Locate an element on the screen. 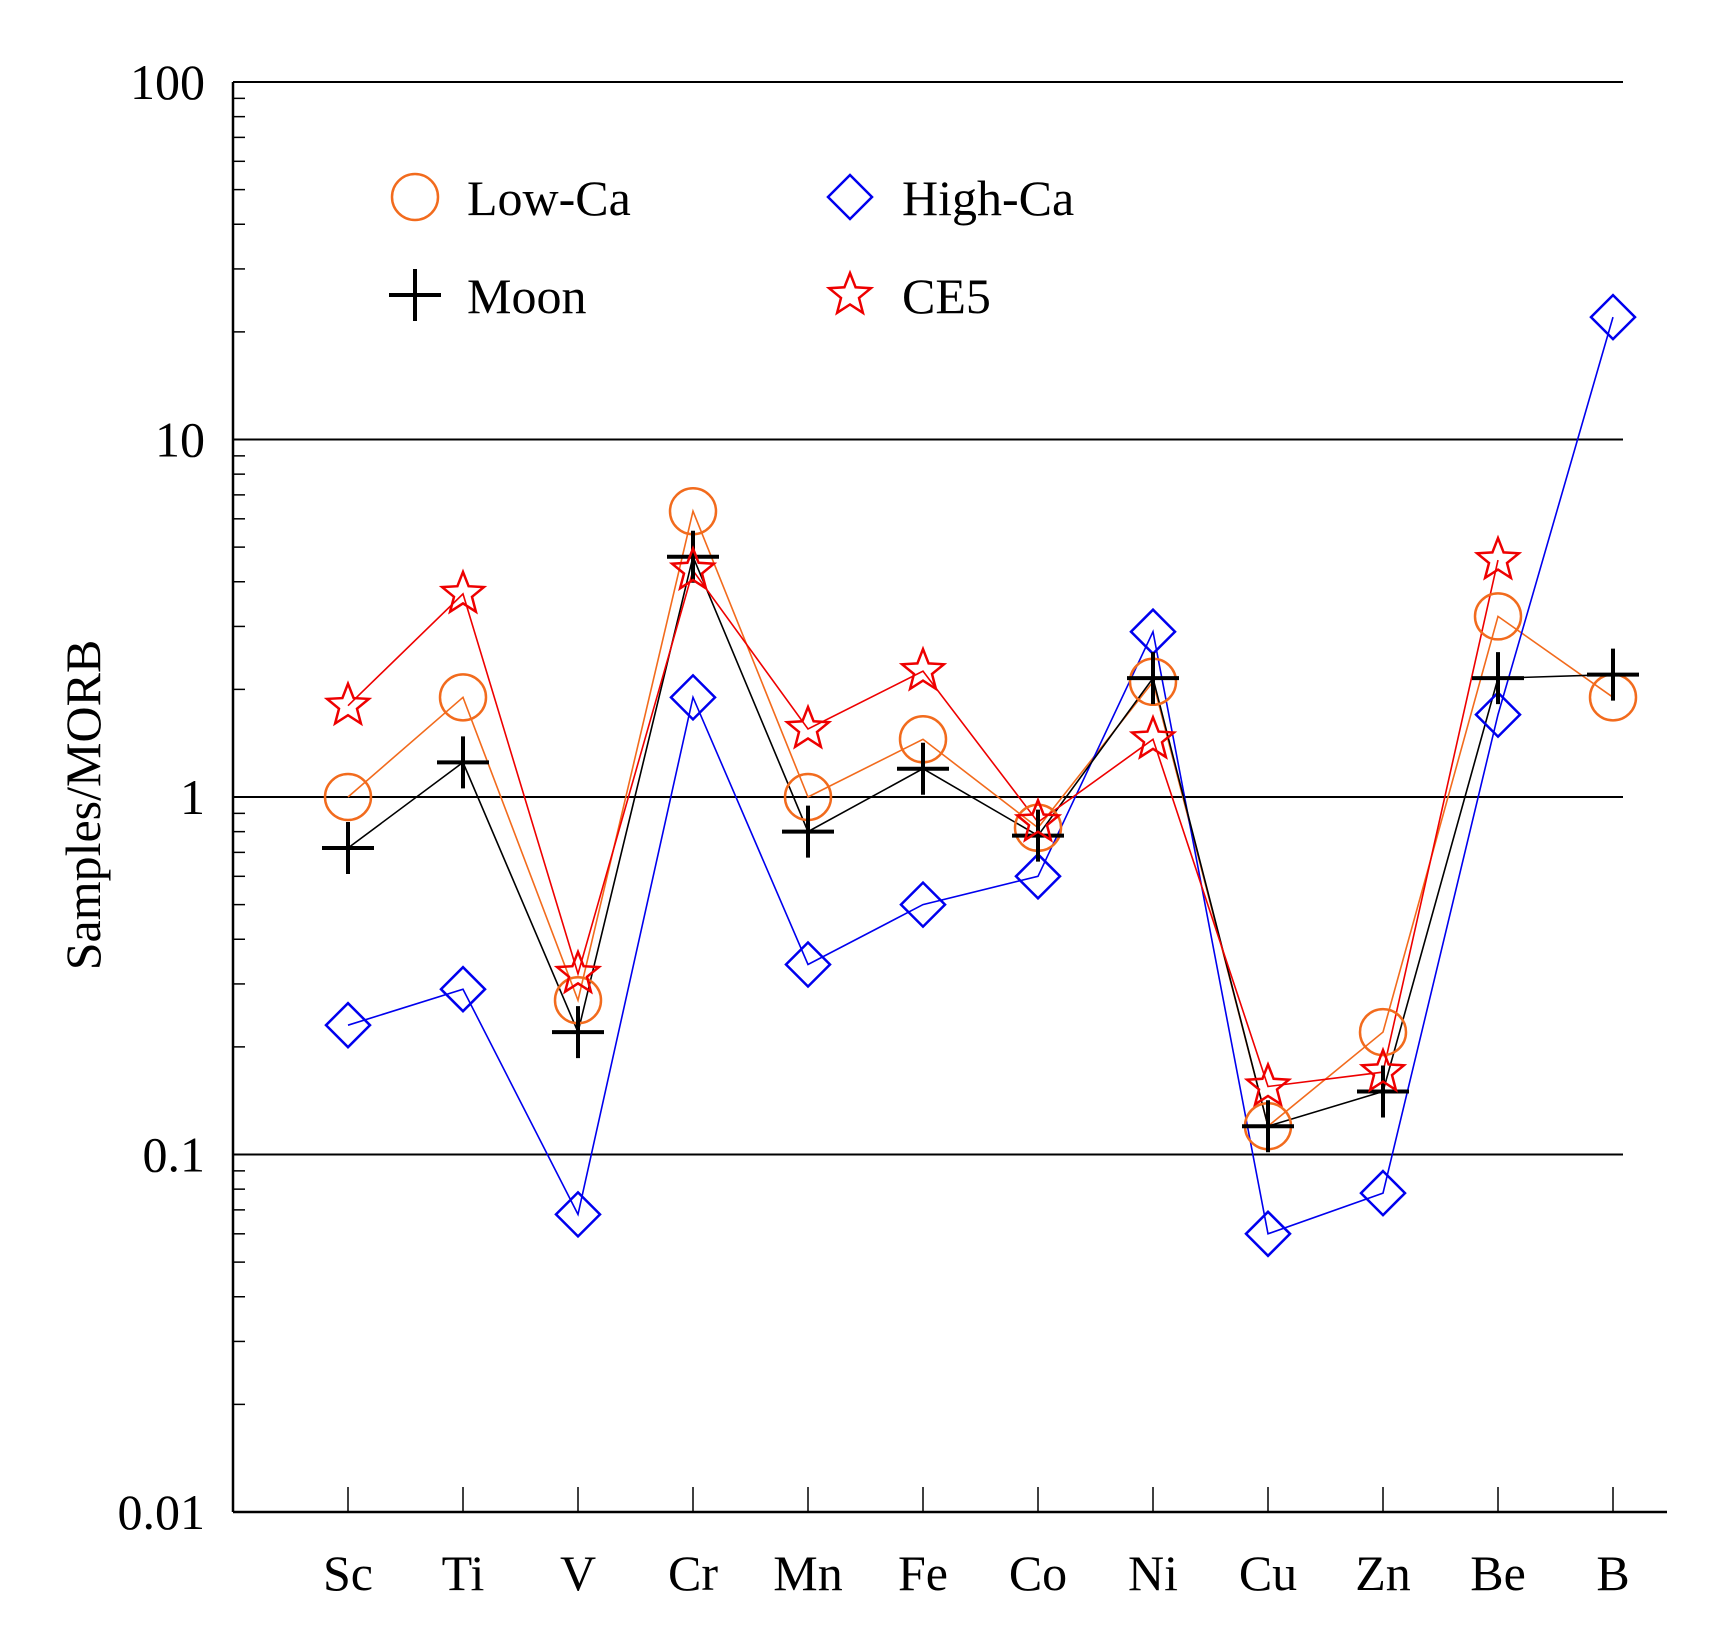 This screenshot has width=1720, height=1640. x-tick-label: B is located at coordinates (1612, 1573).